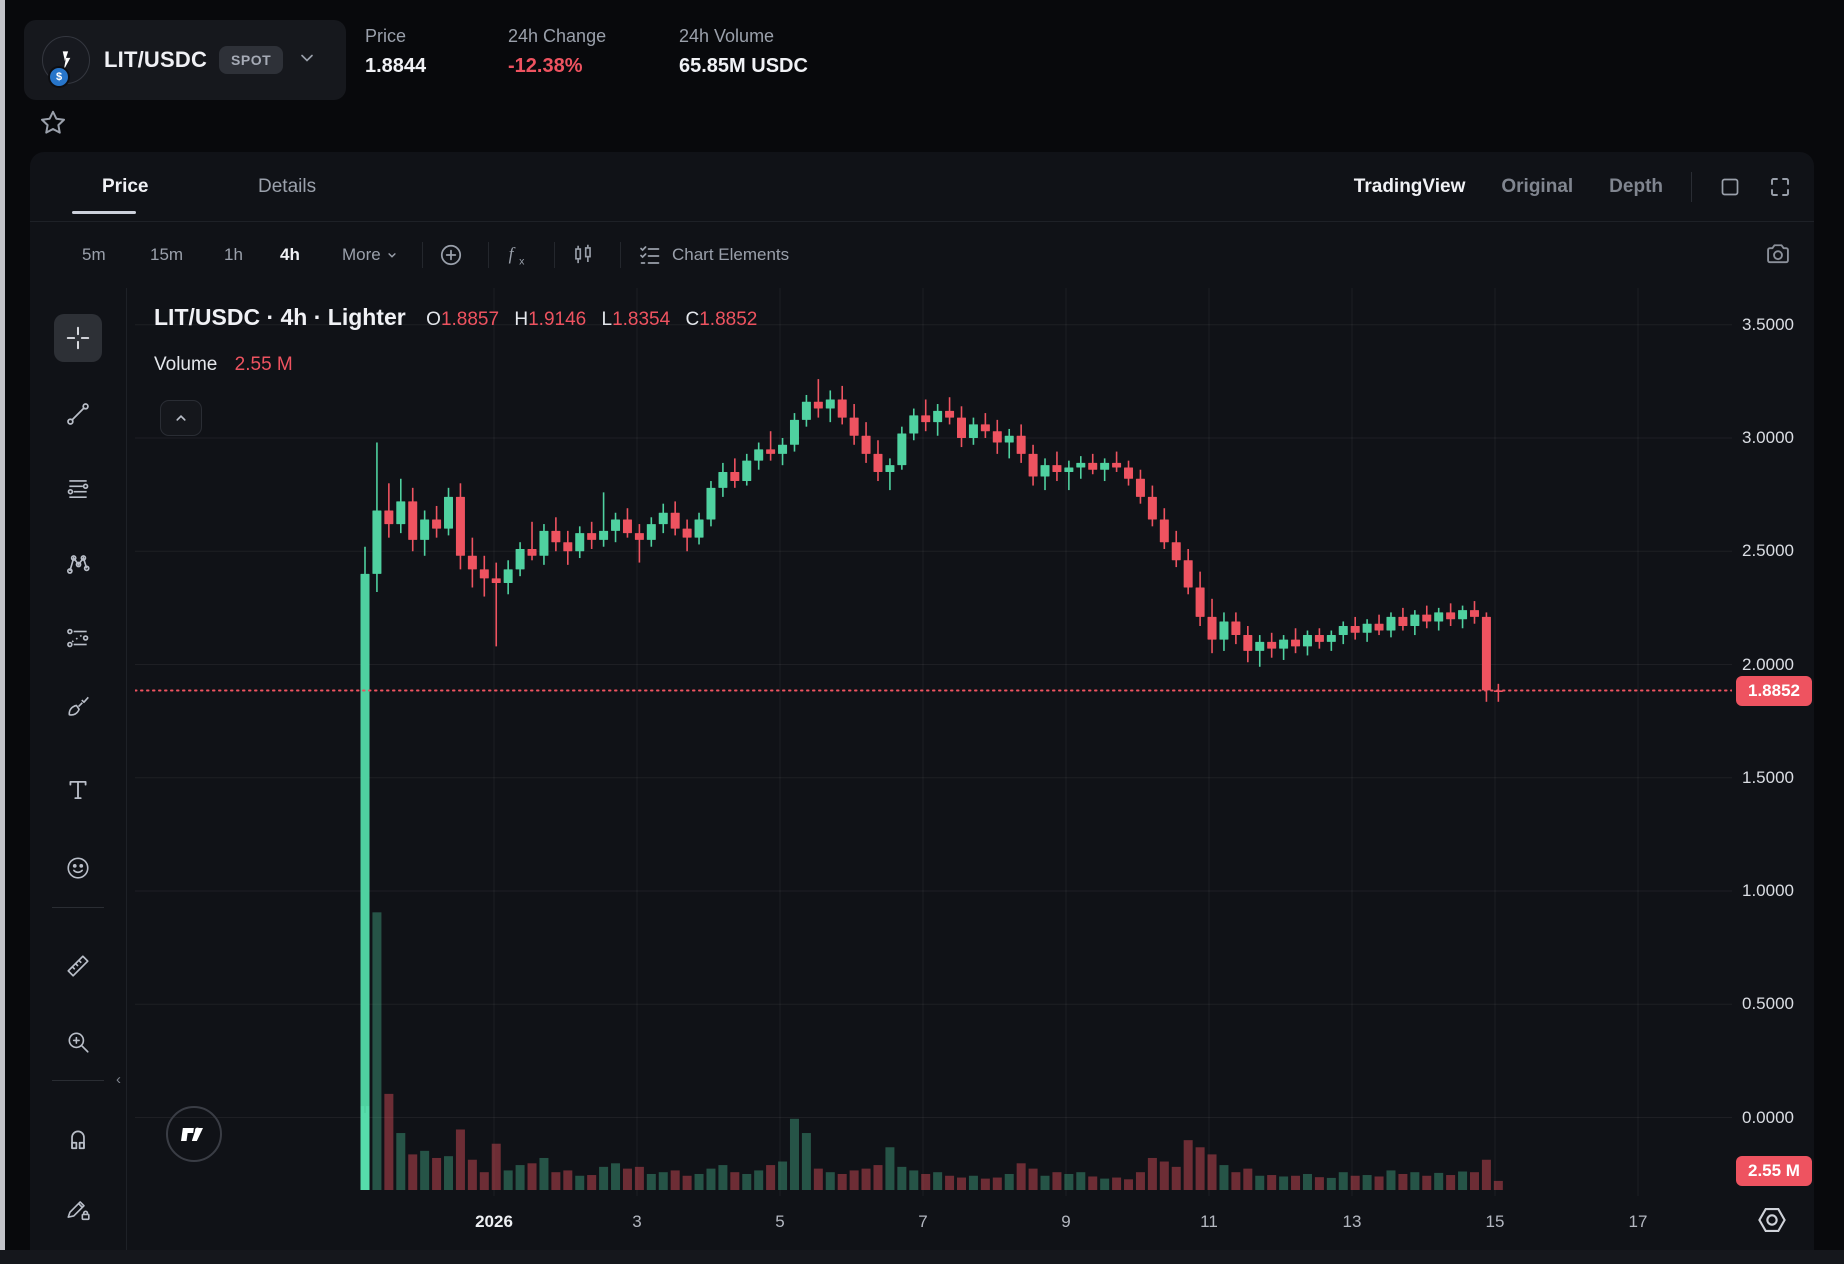  What do you see at coordinates (78, 1209) in the screenshot?
I see `lock-drawings-icon` at bounding box center [78, 1209].